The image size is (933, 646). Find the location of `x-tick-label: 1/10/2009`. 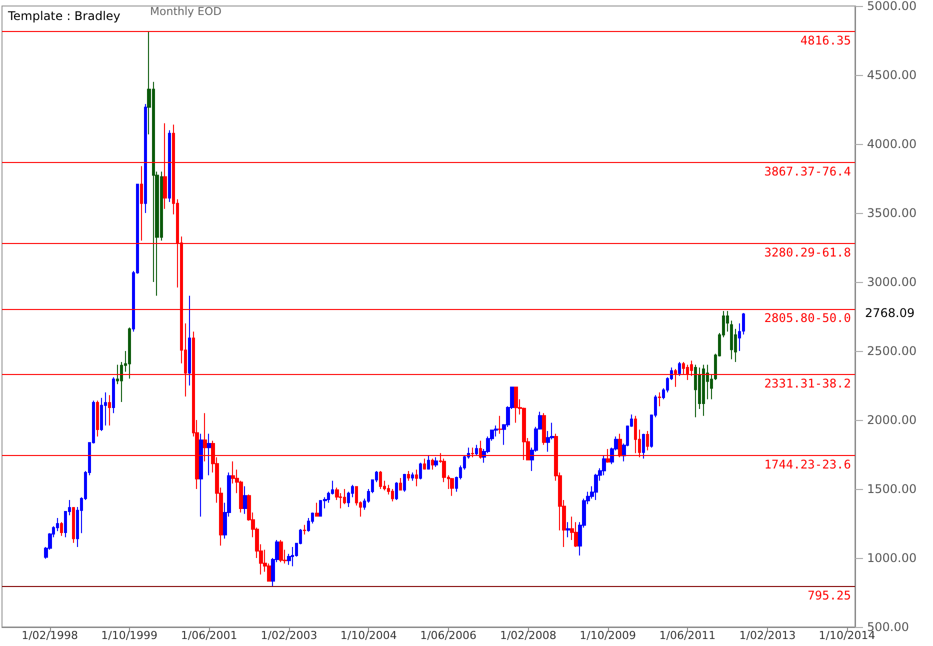

x-tick-label: 1/10/2009 is located at coordinates (608, 635).